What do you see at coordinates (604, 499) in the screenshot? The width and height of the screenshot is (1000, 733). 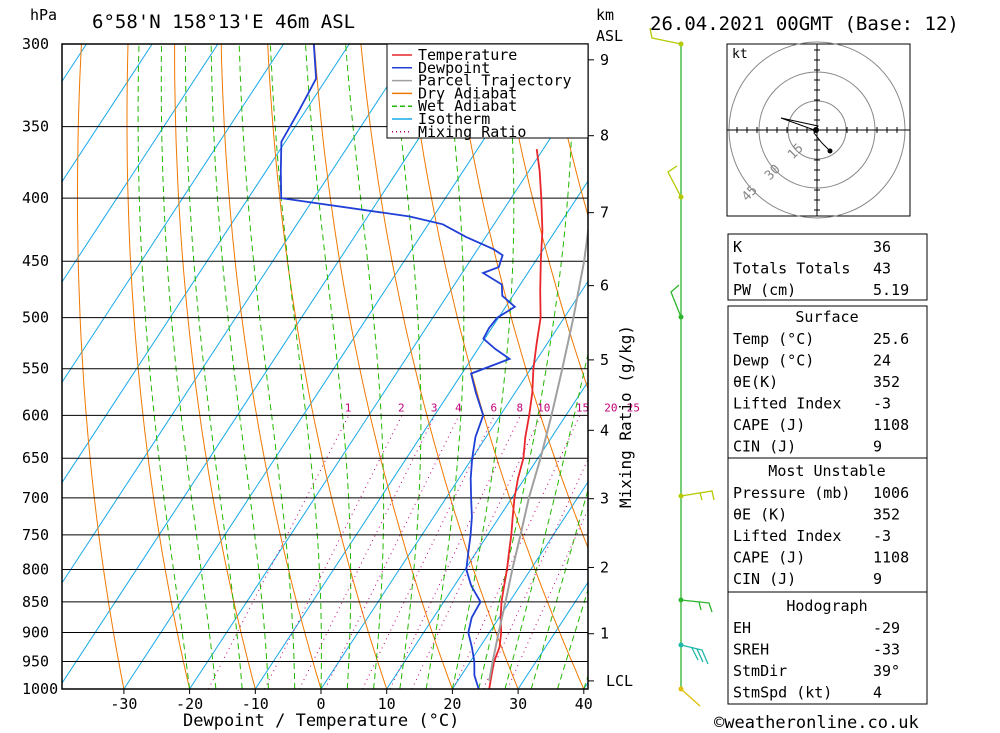 I see `km-tick-label: 3` at bounding box center [604, 499].